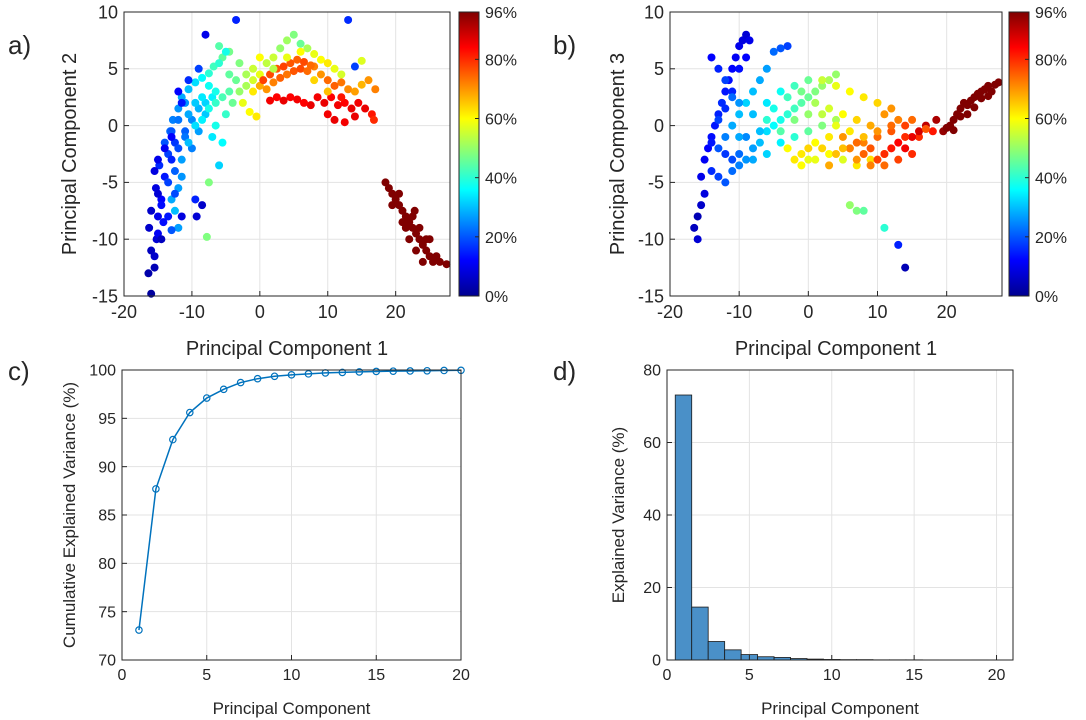 The image size is (1086, 720). What do you see at coordinates (749, 675) in the screenshot?
I see `x-tick-label: 5` at bounding box center [749, 675].